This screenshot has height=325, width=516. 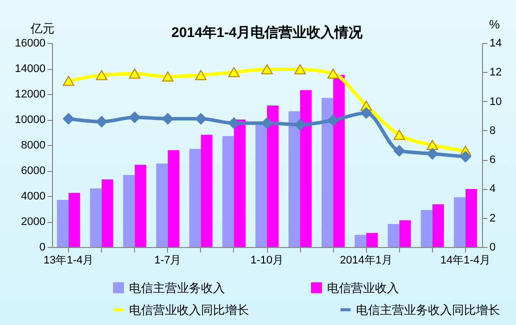 What do you see at coordinates (177, 287) in the screenshot?
I see `legend-label: 电信主营业务收入` at bounding box center [177, 287].